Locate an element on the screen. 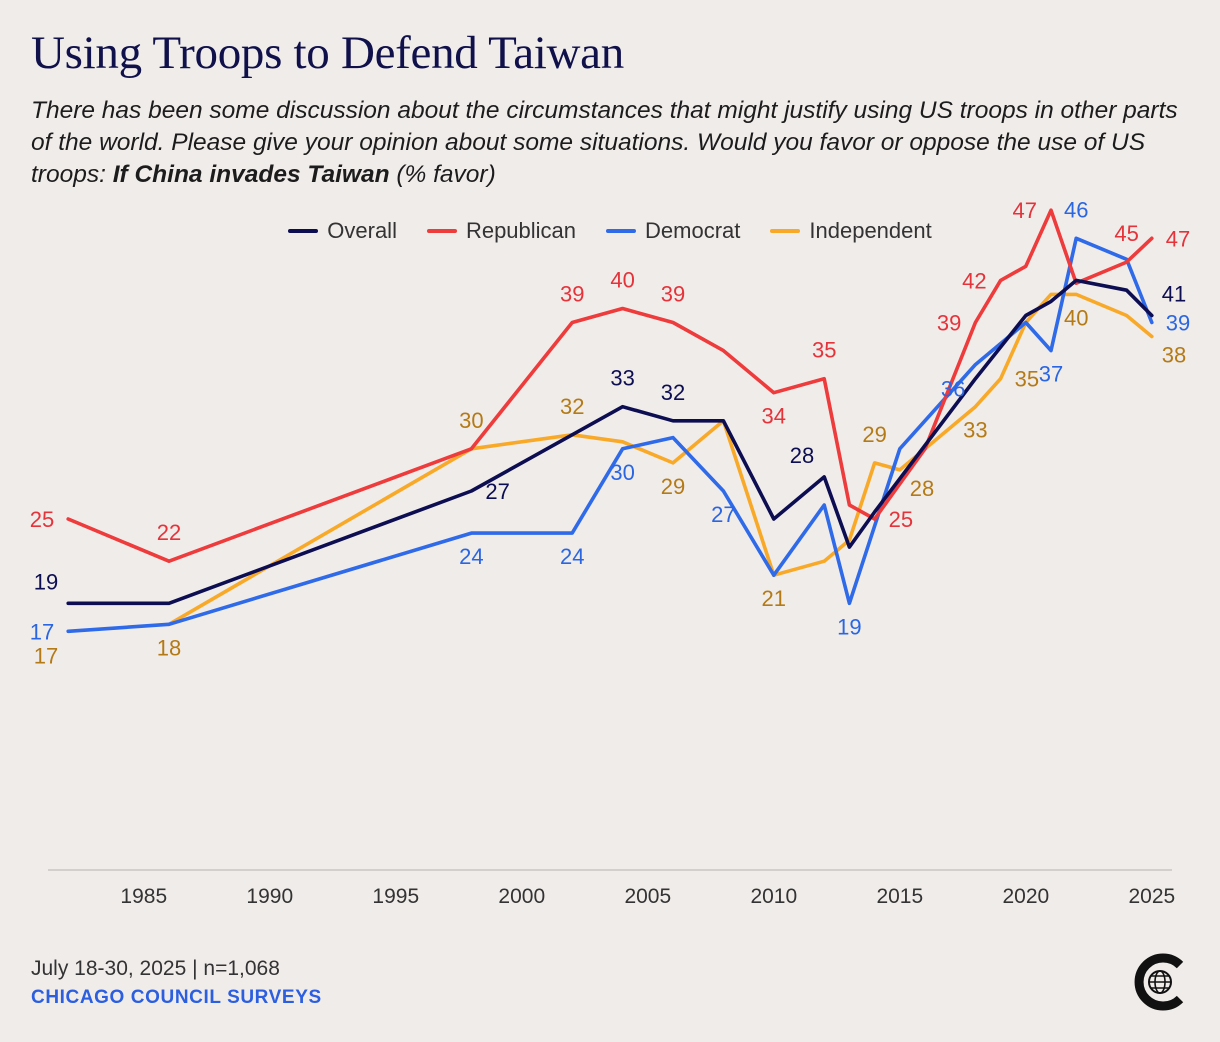 This screenshot has height=1042, width=1220. data-label-independent-2006: 29 is located at coordinates (673, 486).